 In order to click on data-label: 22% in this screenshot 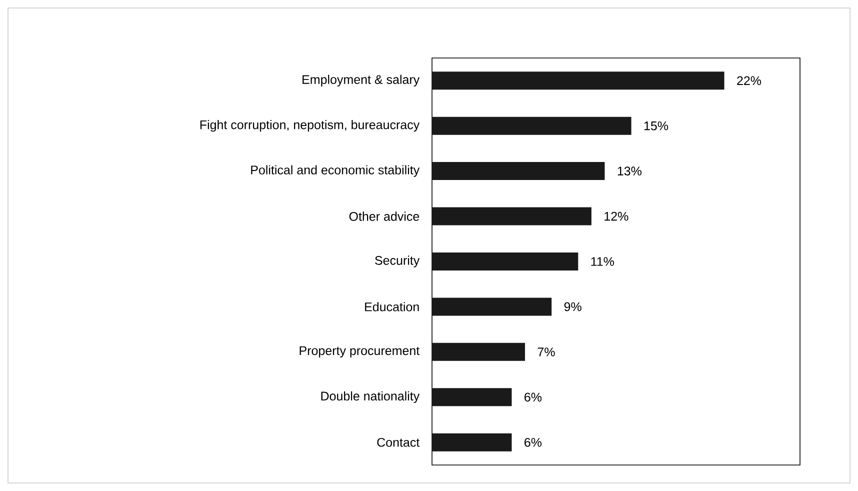, I will do `click(749, 81)`.